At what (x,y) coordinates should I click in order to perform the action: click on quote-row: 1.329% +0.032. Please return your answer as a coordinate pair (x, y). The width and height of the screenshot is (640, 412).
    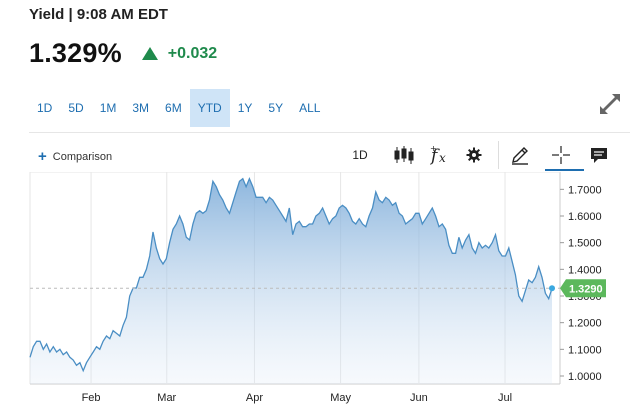
    Looking at the image, I should click on (123, 53).